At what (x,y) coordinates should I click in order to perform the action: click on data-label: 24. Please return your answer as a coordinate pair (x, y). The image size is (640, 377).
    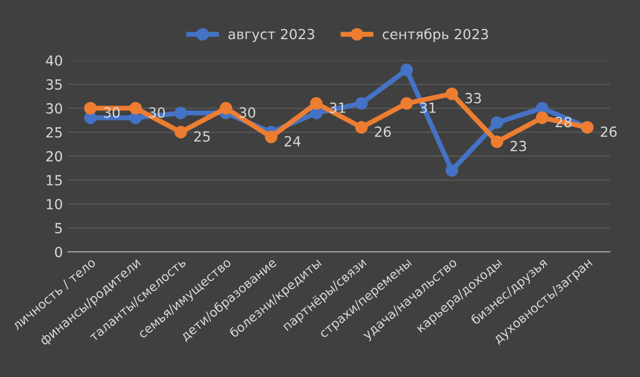
    Looking at the image, I should click on (292, 141).